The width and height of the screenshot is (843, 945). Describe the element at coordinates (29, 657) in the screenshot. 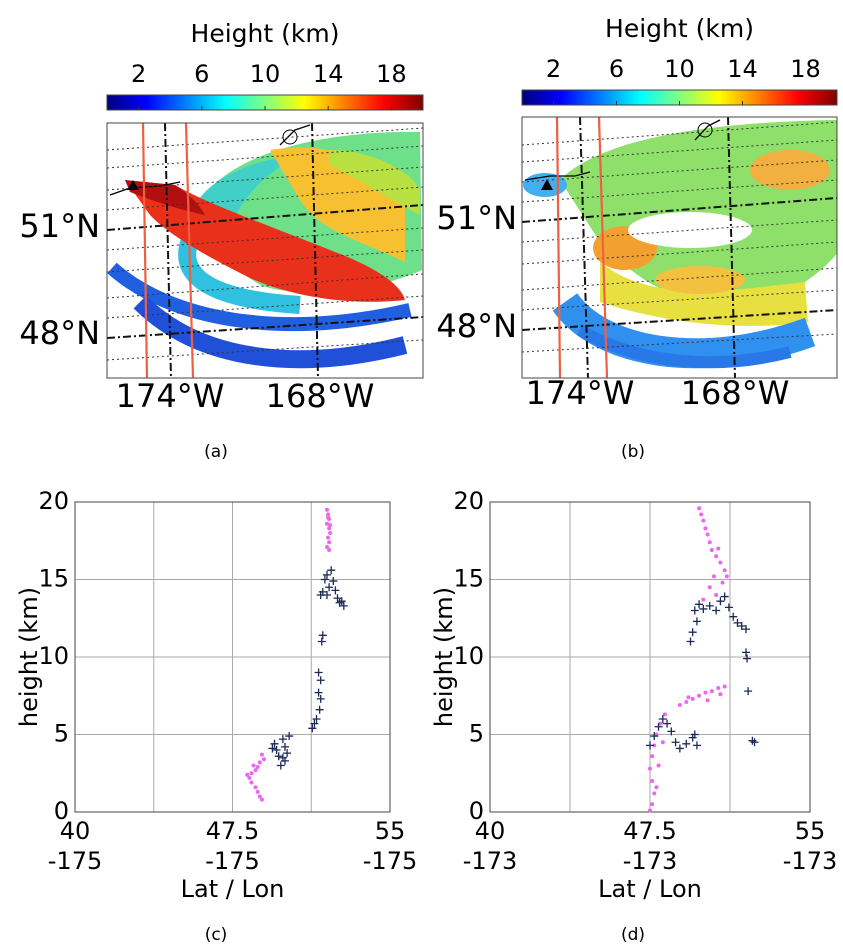

I see `y-axis-label: height (km)` at that location.